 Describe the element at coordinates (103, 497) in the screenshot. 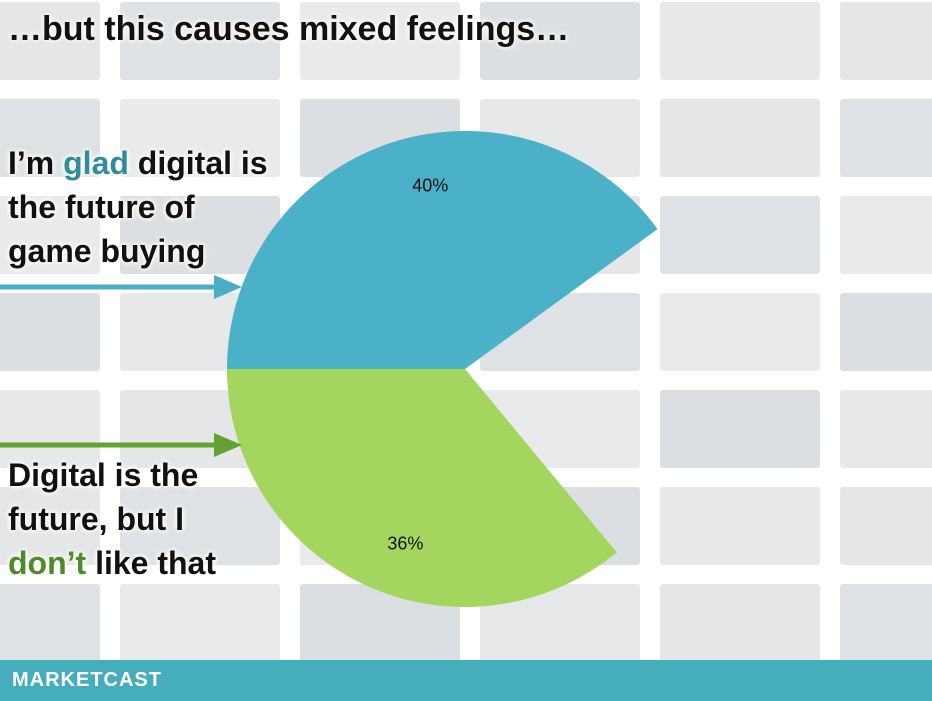

I see `label-text: Digital is the future, but I` at that location.